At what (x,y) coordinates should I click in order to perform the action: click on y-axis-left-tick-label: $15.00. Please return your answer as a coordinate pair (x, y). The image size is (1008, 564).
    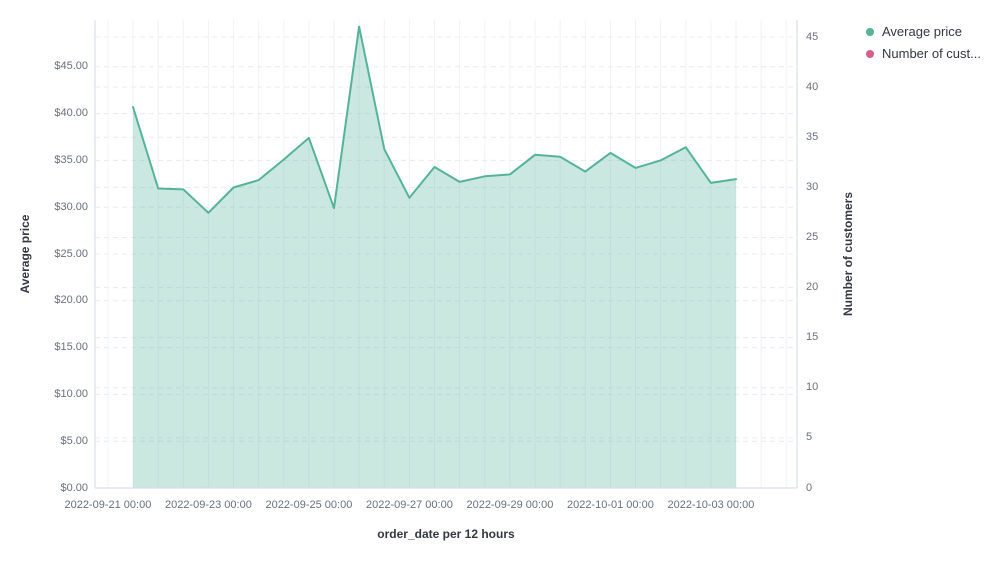
    Looking at the image, I should click on (71, 347).